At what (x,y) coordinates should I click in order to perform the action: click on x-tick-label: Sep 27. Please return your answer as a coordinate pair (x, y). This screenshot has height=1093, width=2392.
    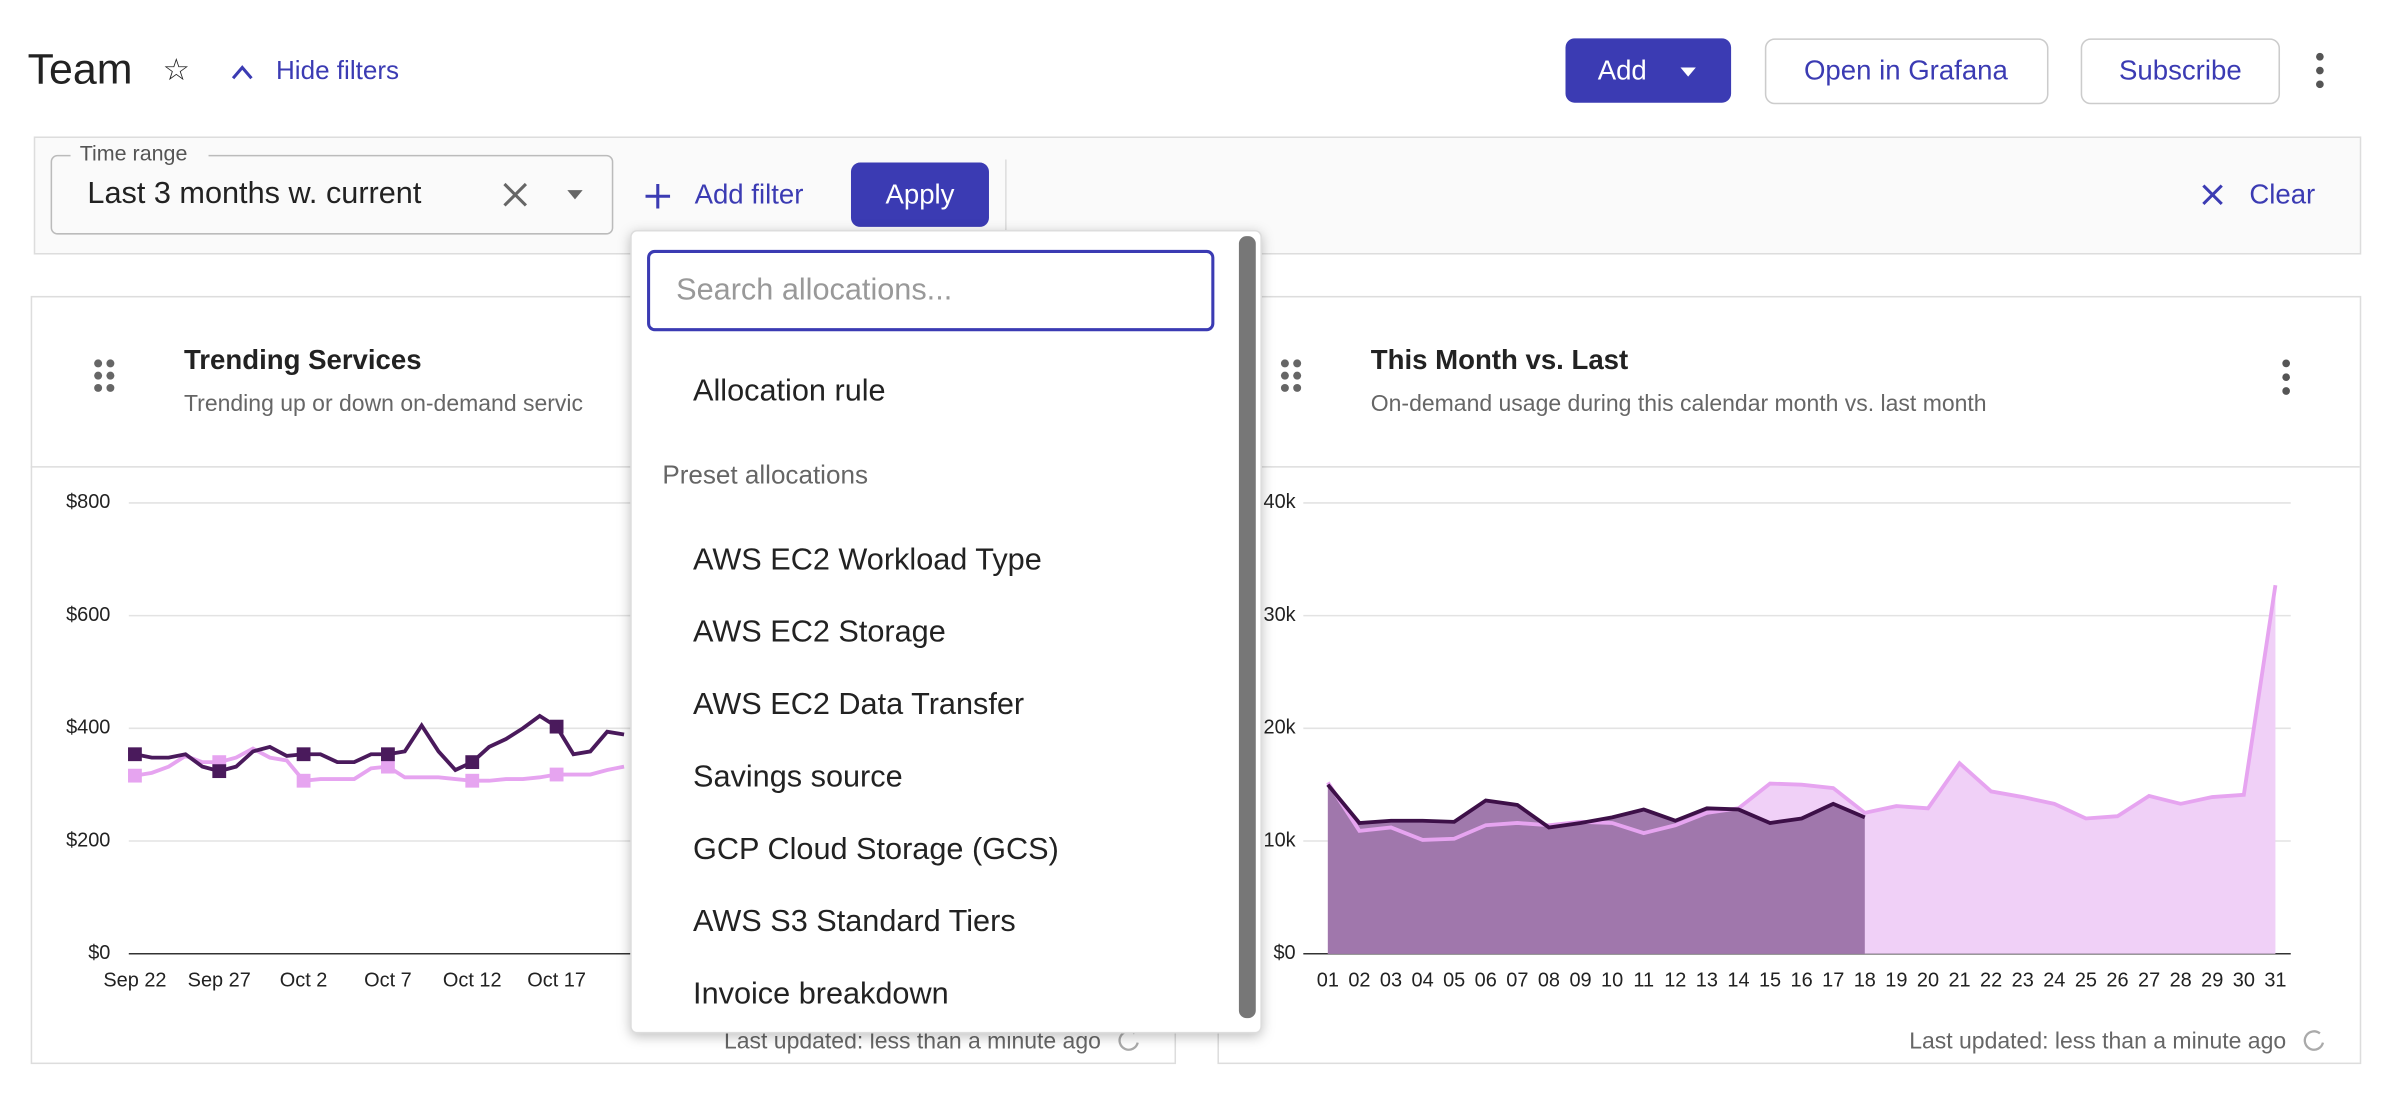
    Looking at the image, I should click on (219, 981).